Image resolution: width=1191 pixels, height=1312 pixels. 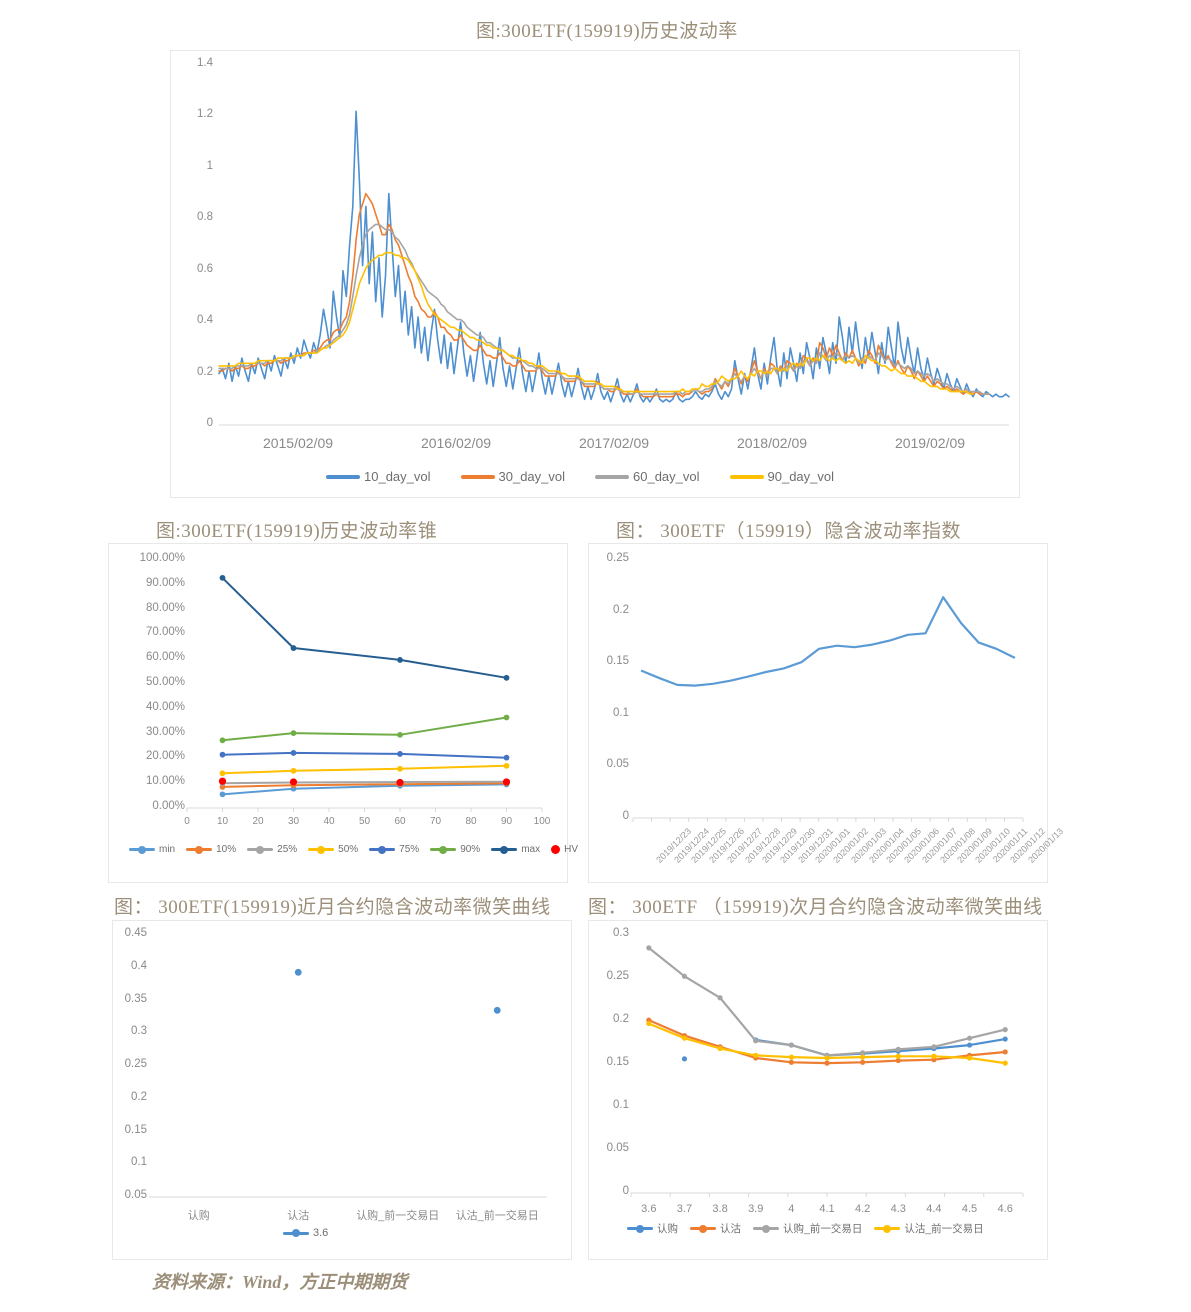 What do you see at coordinates (165, 781) in the screenshot?
I see `y-tick-label: 10.00%` at bounding box center [165, 781].